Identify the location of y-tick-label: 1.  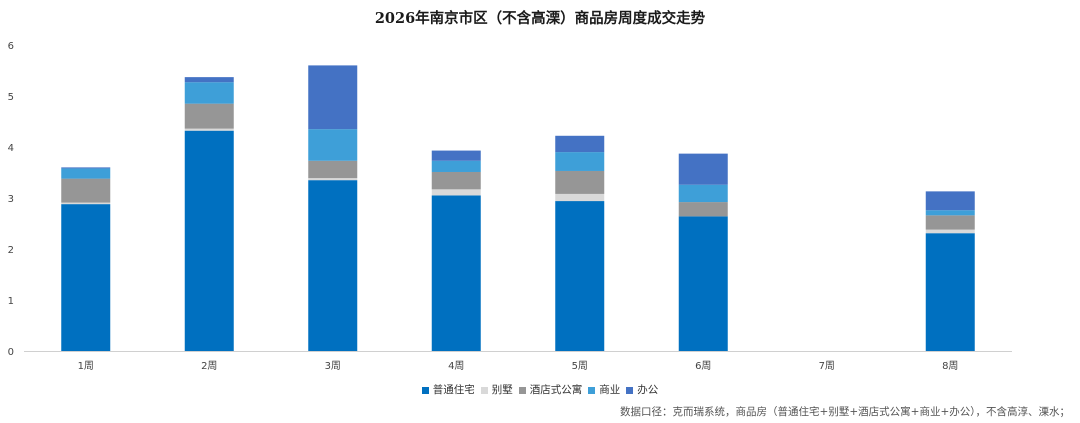
(11, 301).